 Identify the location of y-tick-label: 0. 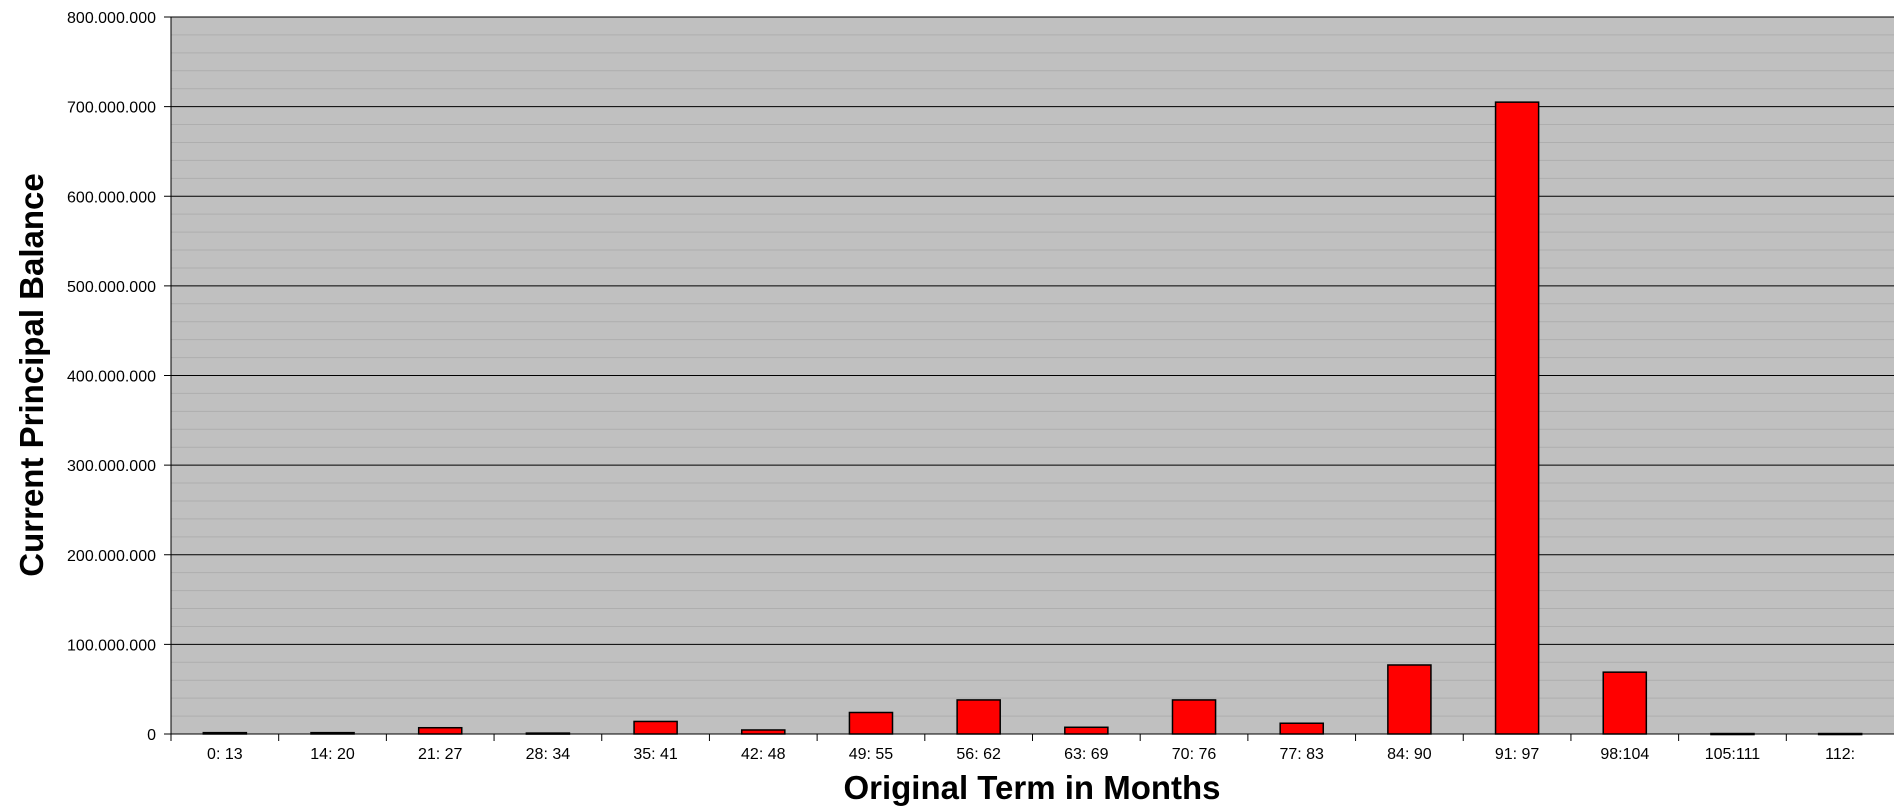
(151, 735).